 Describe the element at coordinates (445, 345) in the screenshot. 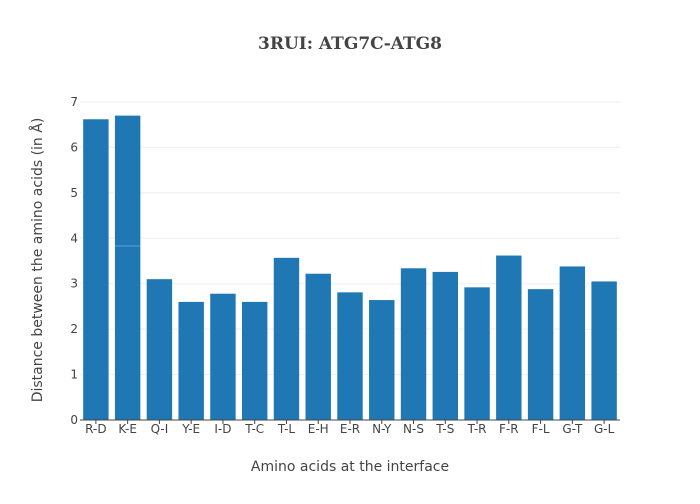

I see `bar-t-s` at that location.